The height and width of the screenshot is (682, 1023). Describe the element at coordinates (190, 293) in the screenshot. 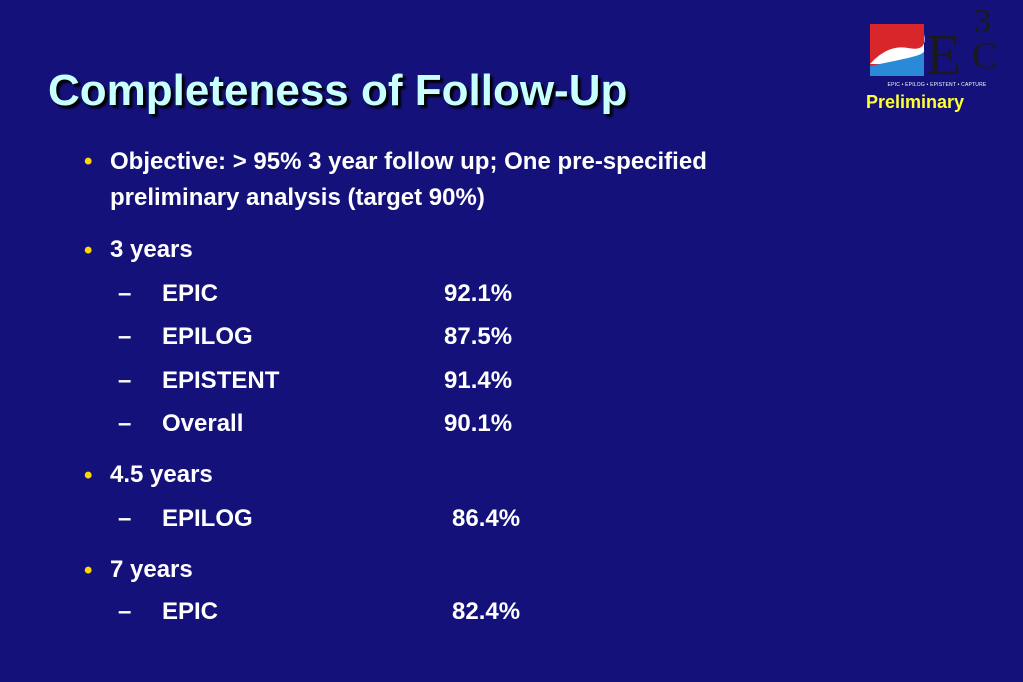

I see `item-epic-3y-name: EPIC` at that location.